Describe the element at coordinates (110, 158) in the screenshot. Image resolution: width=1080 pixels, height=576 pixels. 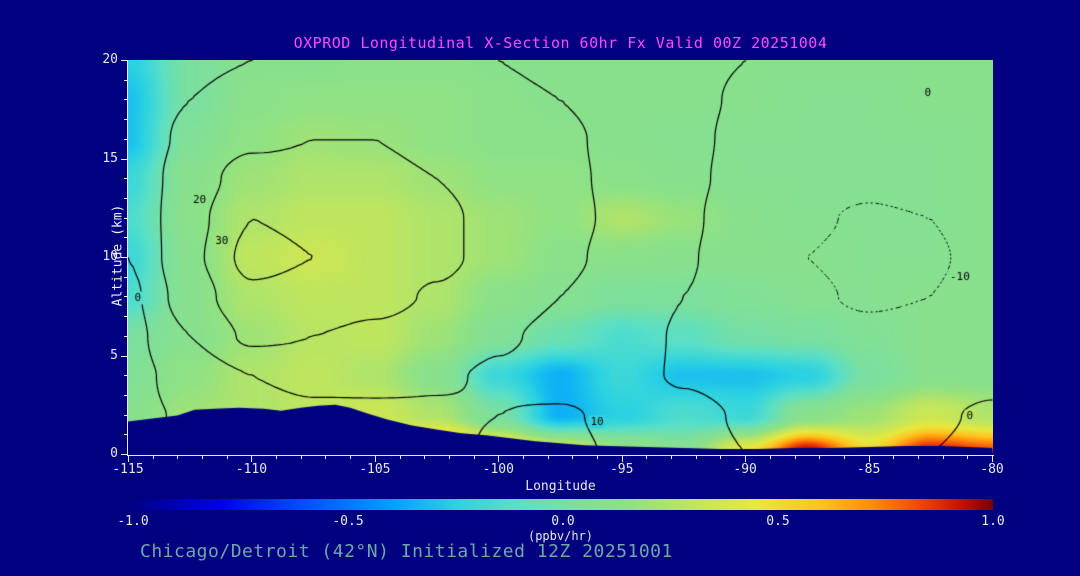
I see `y-tick-label: 15` at that location.